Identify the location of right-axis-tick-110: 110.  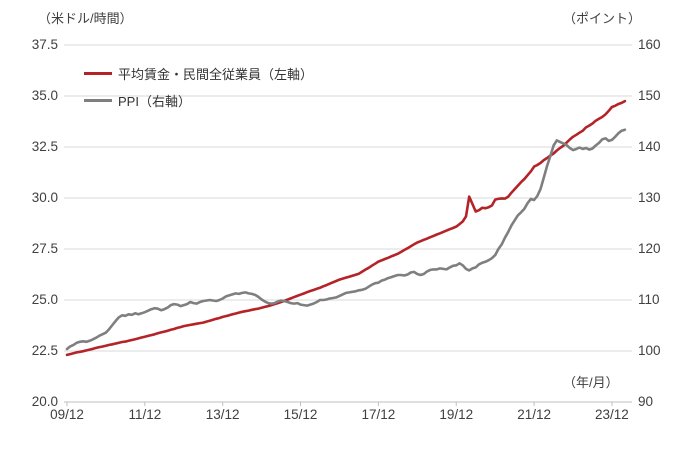
(649, 299).